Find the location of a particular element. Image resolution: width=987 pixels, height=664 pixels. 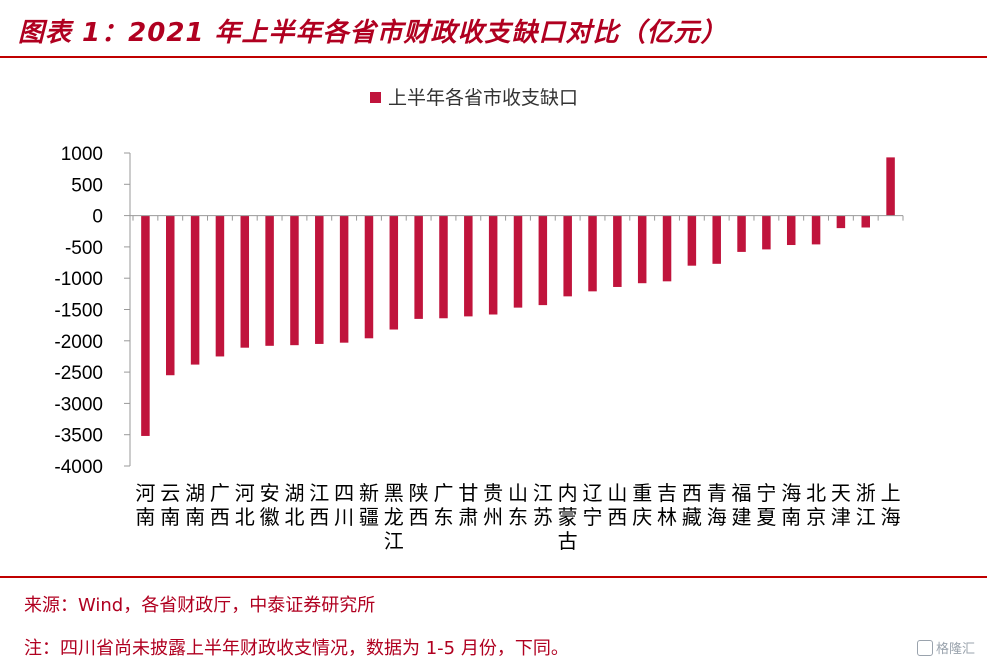

category-label: 河北 is located at coordinates (245, 505).